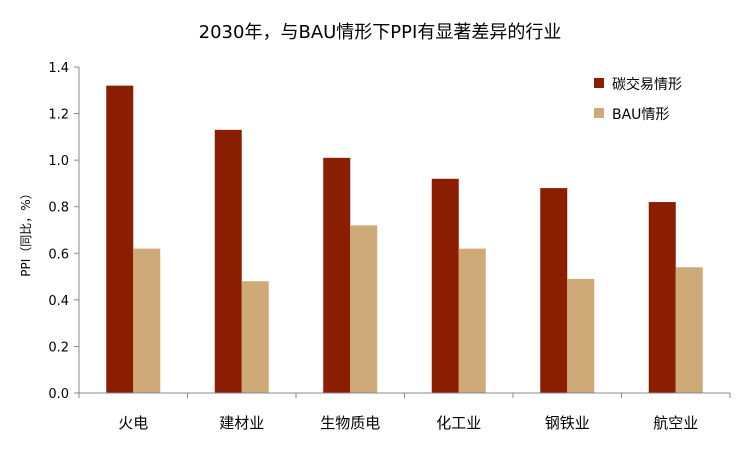  Describe the element at coordinates (404, 412) in the screenshot. I see `x-axis: 火电 建材业 生物质电 化工业 钢铁业 航空业` at that location.